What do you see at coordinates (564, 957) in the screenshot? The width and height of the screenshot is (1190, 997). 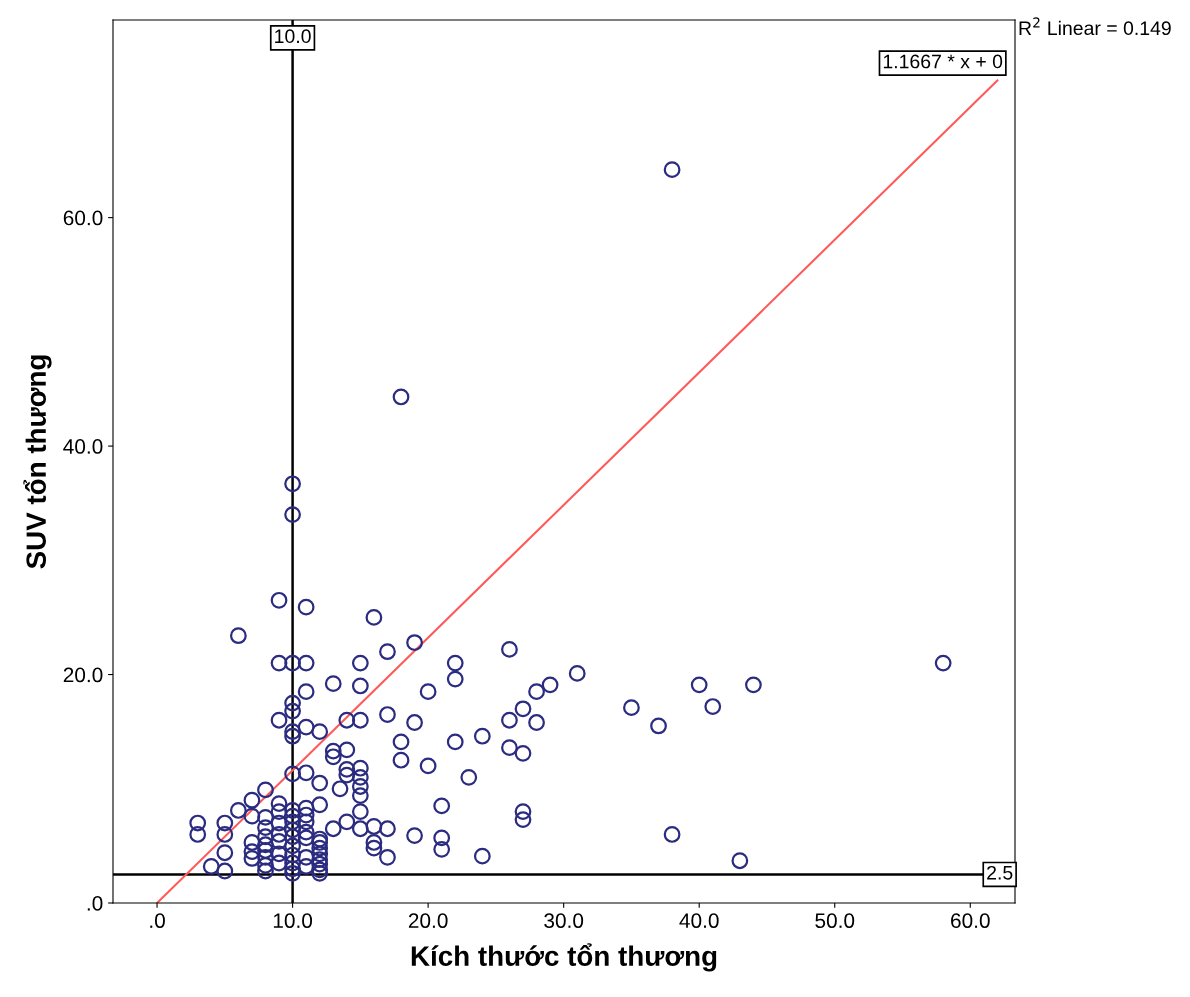 I see `x-axis-title: Kích thước tổn thương` at bounding box center [564, 957].